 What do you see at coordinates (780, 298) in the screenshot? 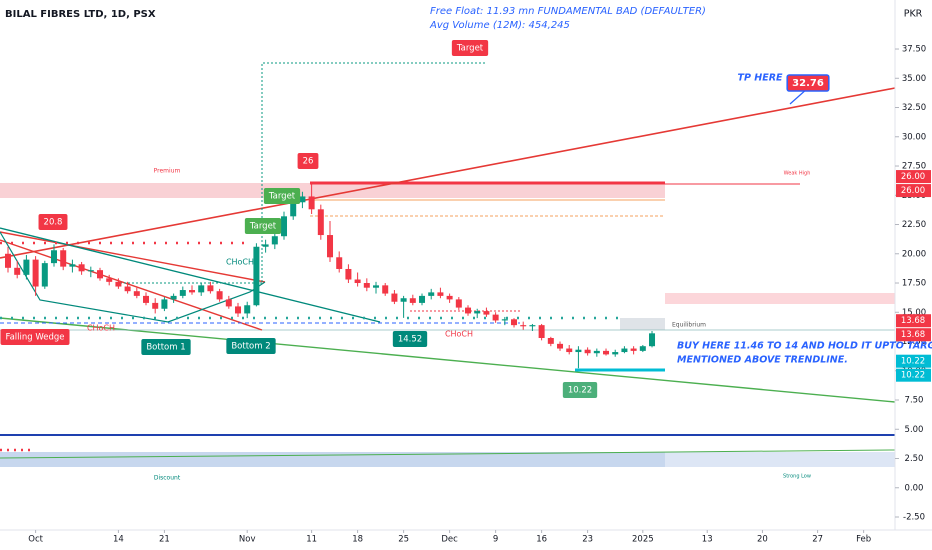
I see `supply-zone` at bounding box center [780, 298].